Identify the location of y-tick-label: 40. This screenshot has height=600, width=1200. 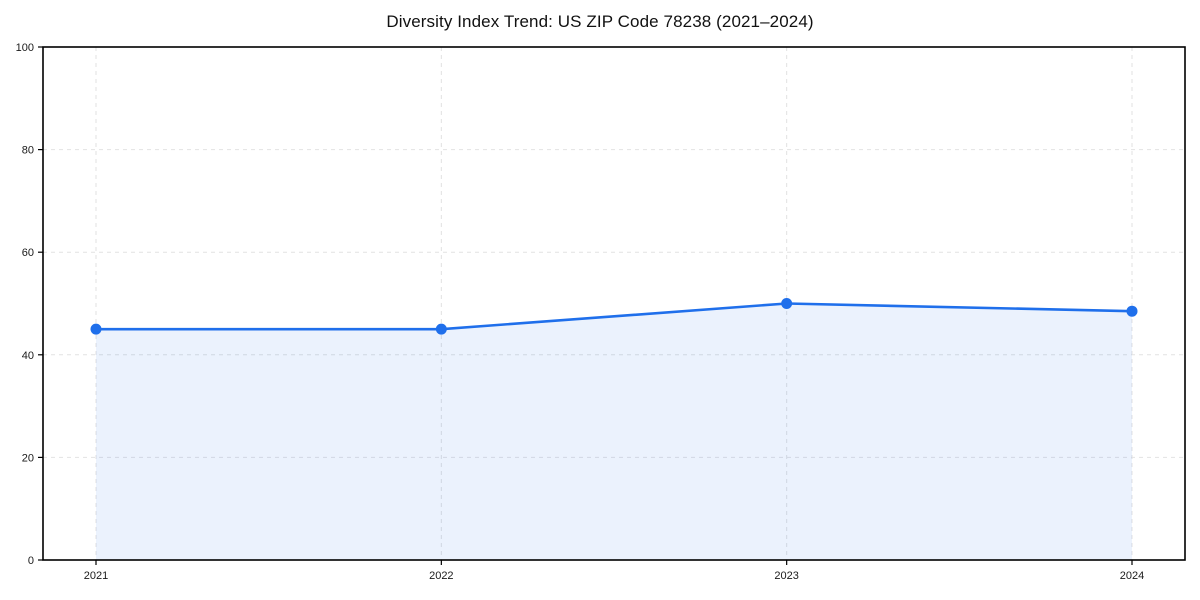
(28, 356).